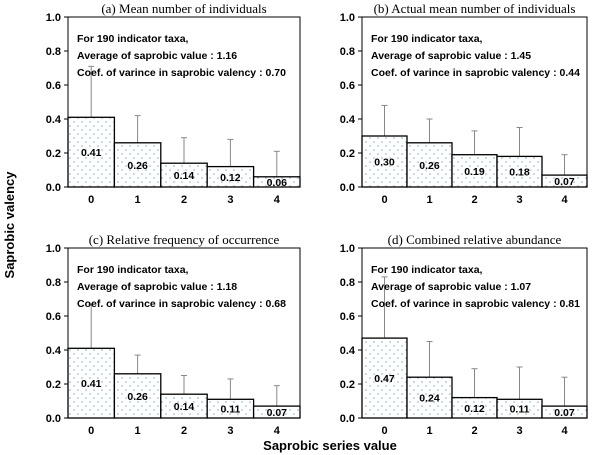 Image resolution: width=600 pixels, height=455 pixels. Describe the element at coordinates (157, 287) in the screenshot. I see `annotation-note: Average of saprobic value : 1.18` at that location.